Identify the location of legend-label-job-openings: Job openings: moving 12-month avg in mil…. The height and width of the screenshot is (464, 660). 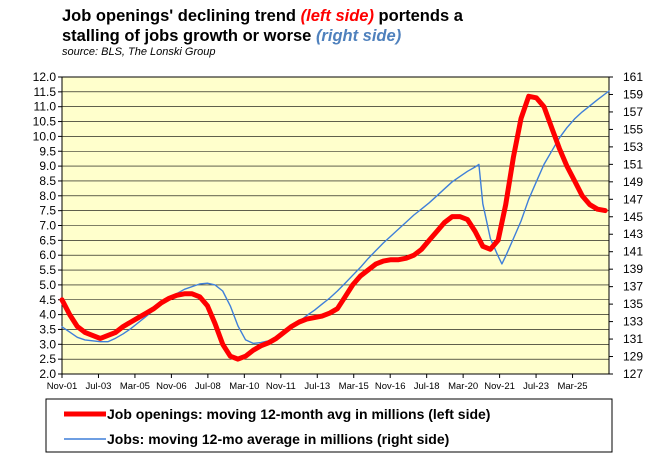
(298, 414).